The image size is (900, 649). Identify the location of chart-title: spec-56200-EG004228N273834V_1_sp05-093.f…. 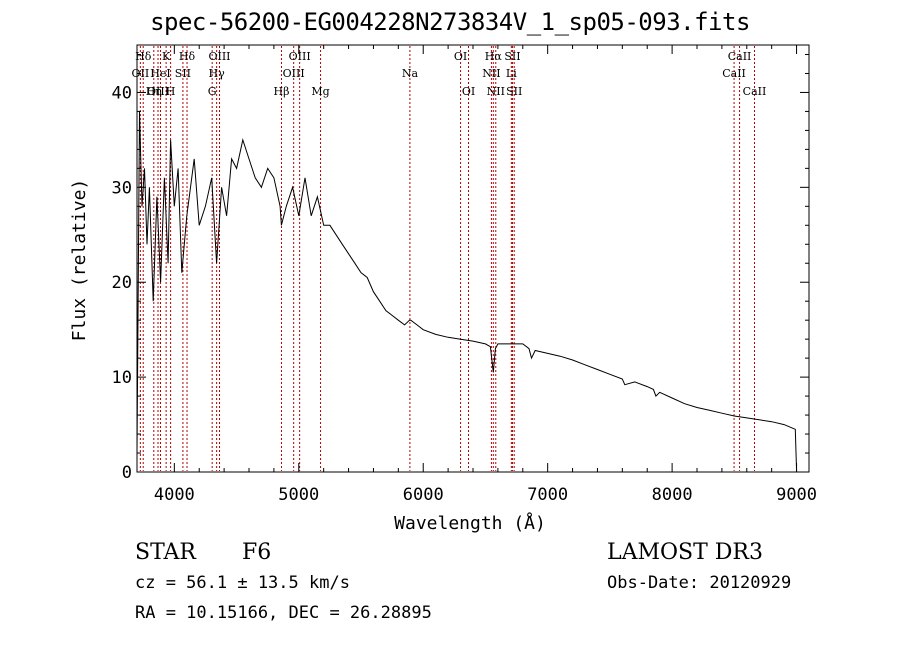
(450, 22).